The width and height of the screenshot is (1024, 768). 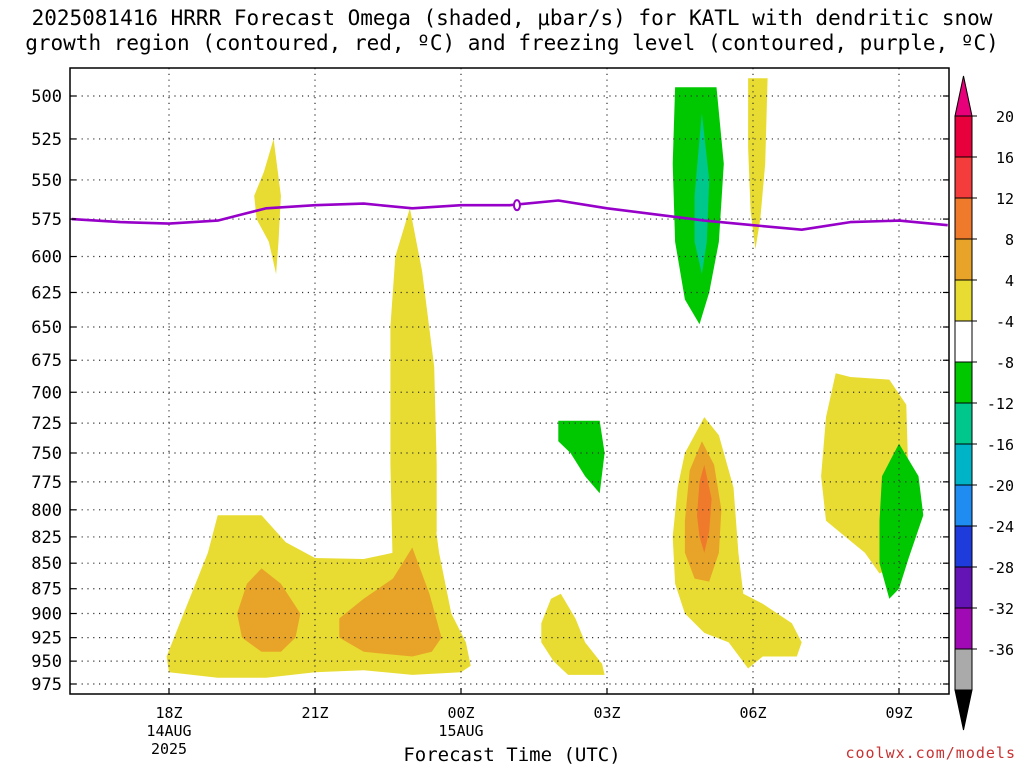 I want to click on x-tick-label-21Z: 21Z, so click(x=314, y=713).